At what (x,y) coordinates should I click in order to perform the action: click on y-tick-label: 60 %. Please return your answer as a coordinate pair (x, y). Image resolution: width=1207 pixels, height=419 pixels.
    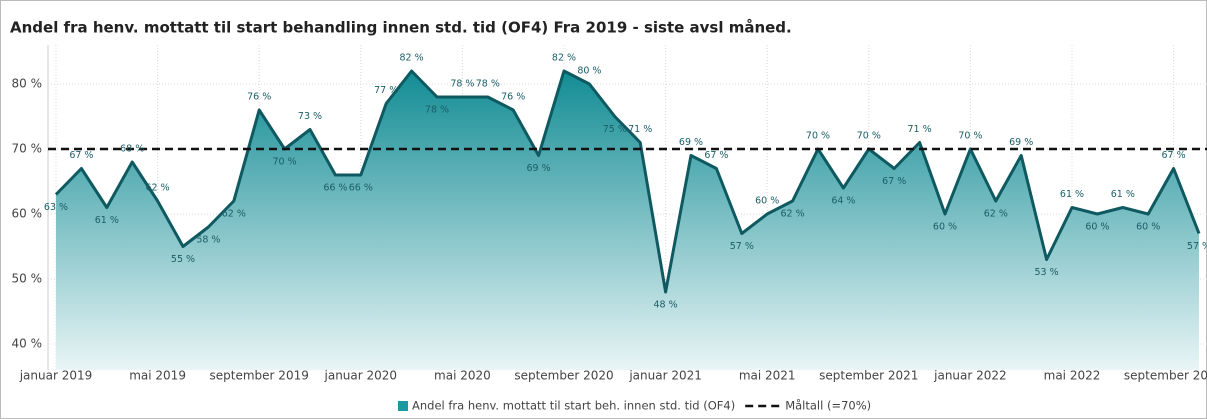
    Looking at the image, I should click on (27, 214).